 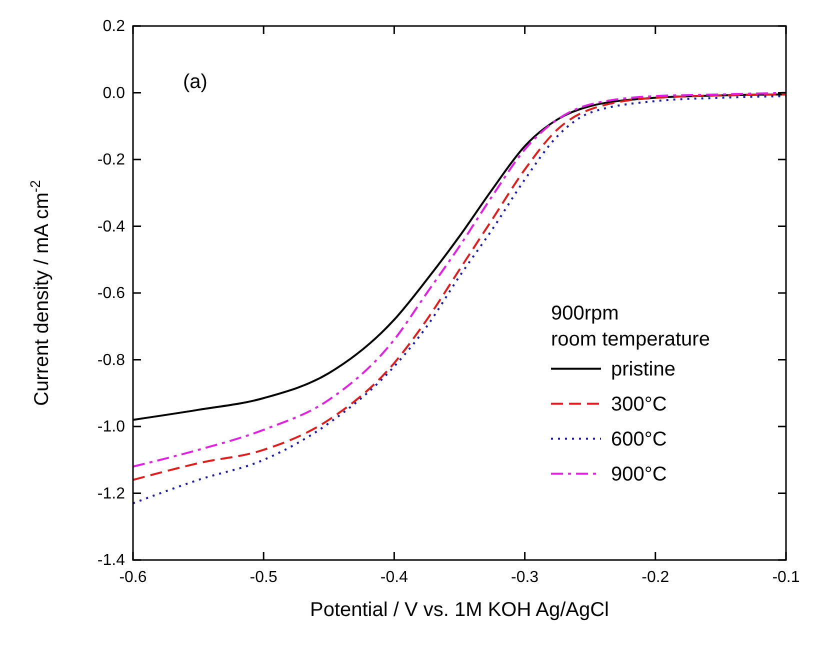 What do you see at coordinates (639, 475) in the screenshot?
I see `legend-label: 900°C` at bounding box center [639, 475].